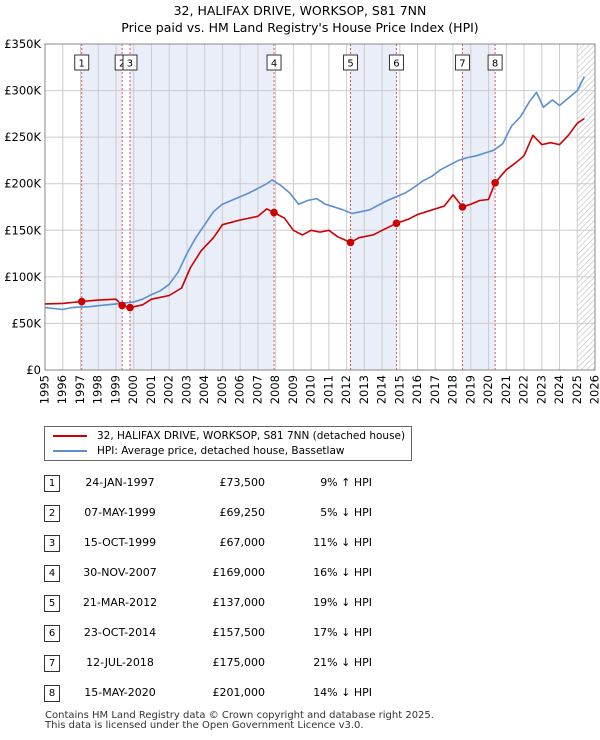 The image size is (600, 740). Describe the element at coordinates (342, 602) in the screenshot. I see `transaction-hpi-diff: 19% ↓ HPI` at that location.